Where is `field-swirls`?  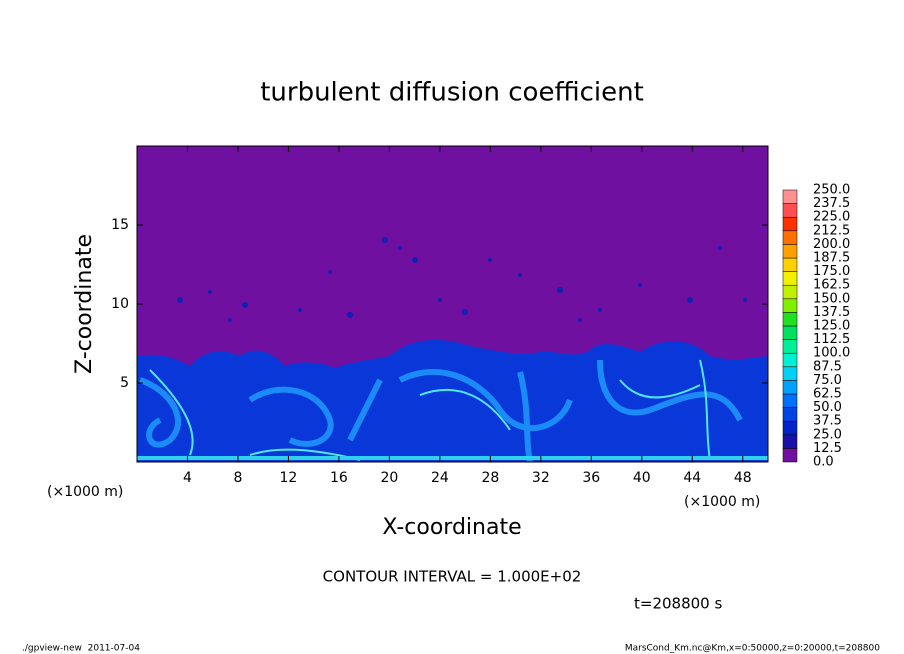 field-swirls is located at coordinates (440, 410).